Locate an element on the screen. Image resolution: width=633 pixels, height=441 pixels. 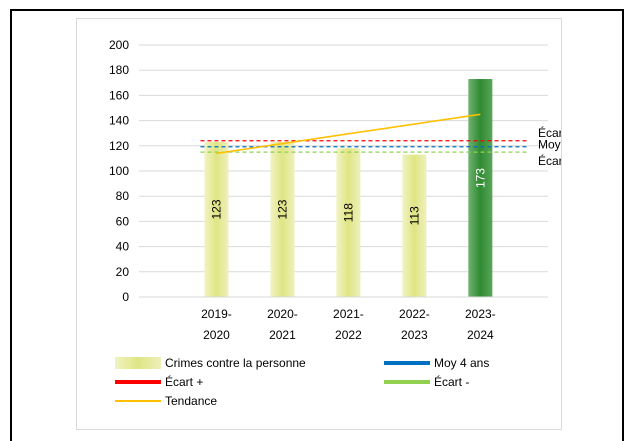
x-tick-label: 2023- is located at coordinates (480, 314).